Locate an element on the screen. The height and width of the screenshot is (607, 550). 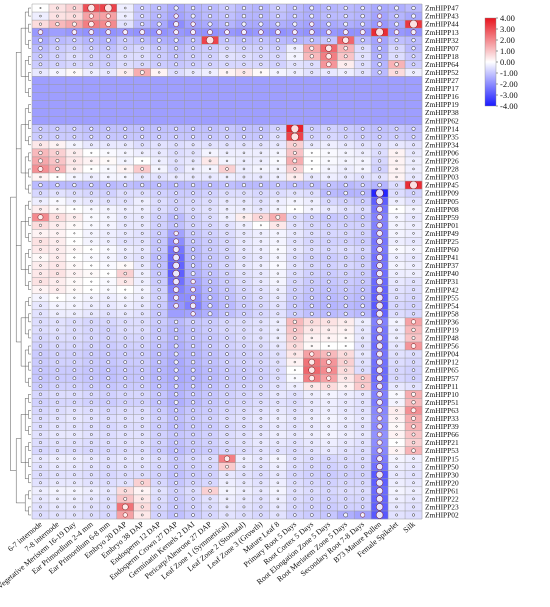
row-label: ZmHIPP42 is located at coordinates (442, 289).